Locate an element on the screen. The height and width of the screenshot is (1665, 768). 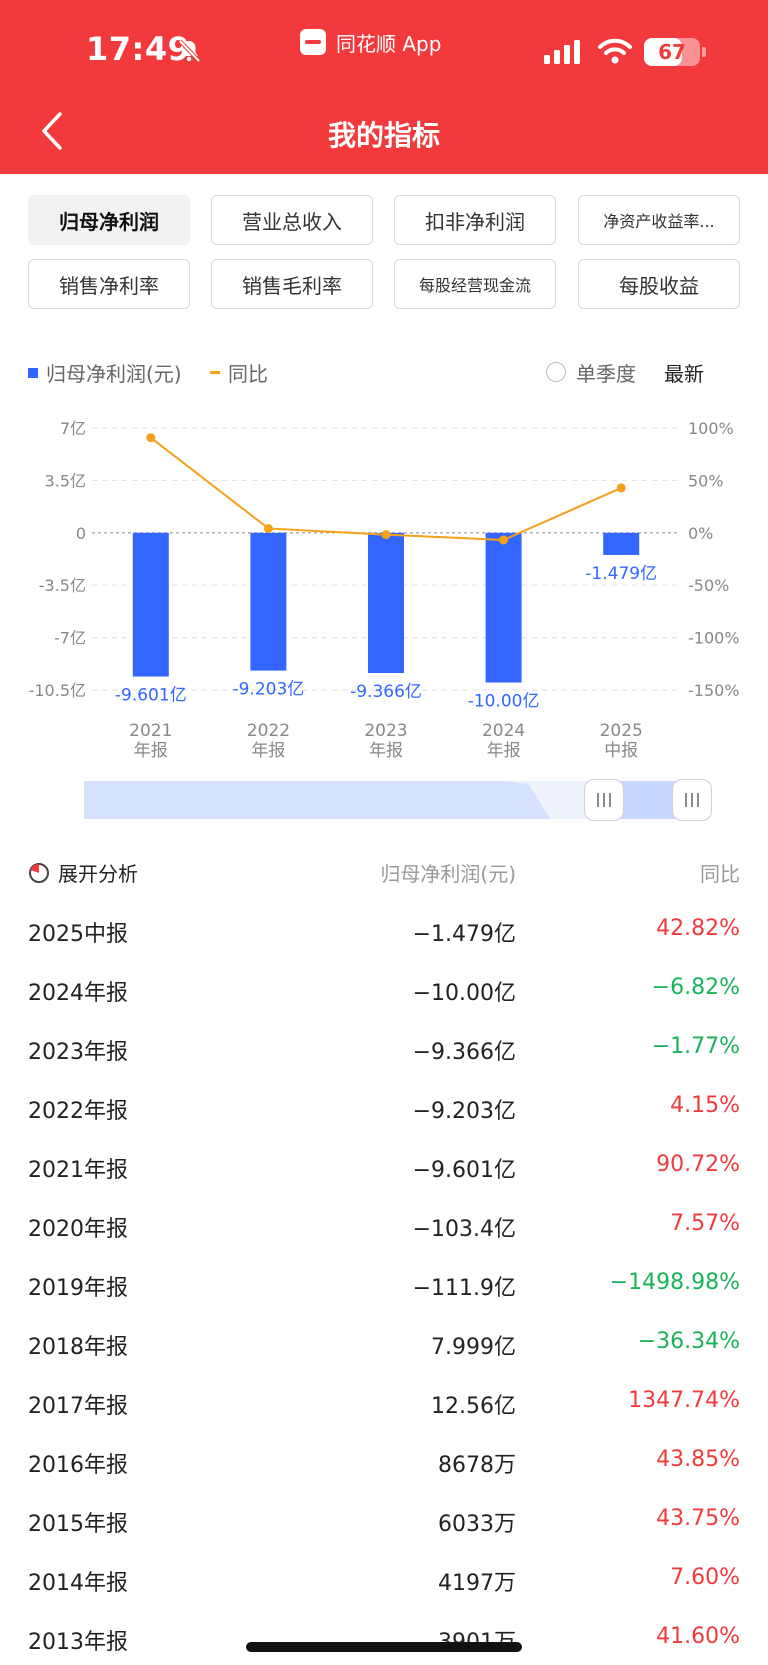
table-row: 2017年报 12.56亿 1347.74% is located at coordinates (384, 1403).